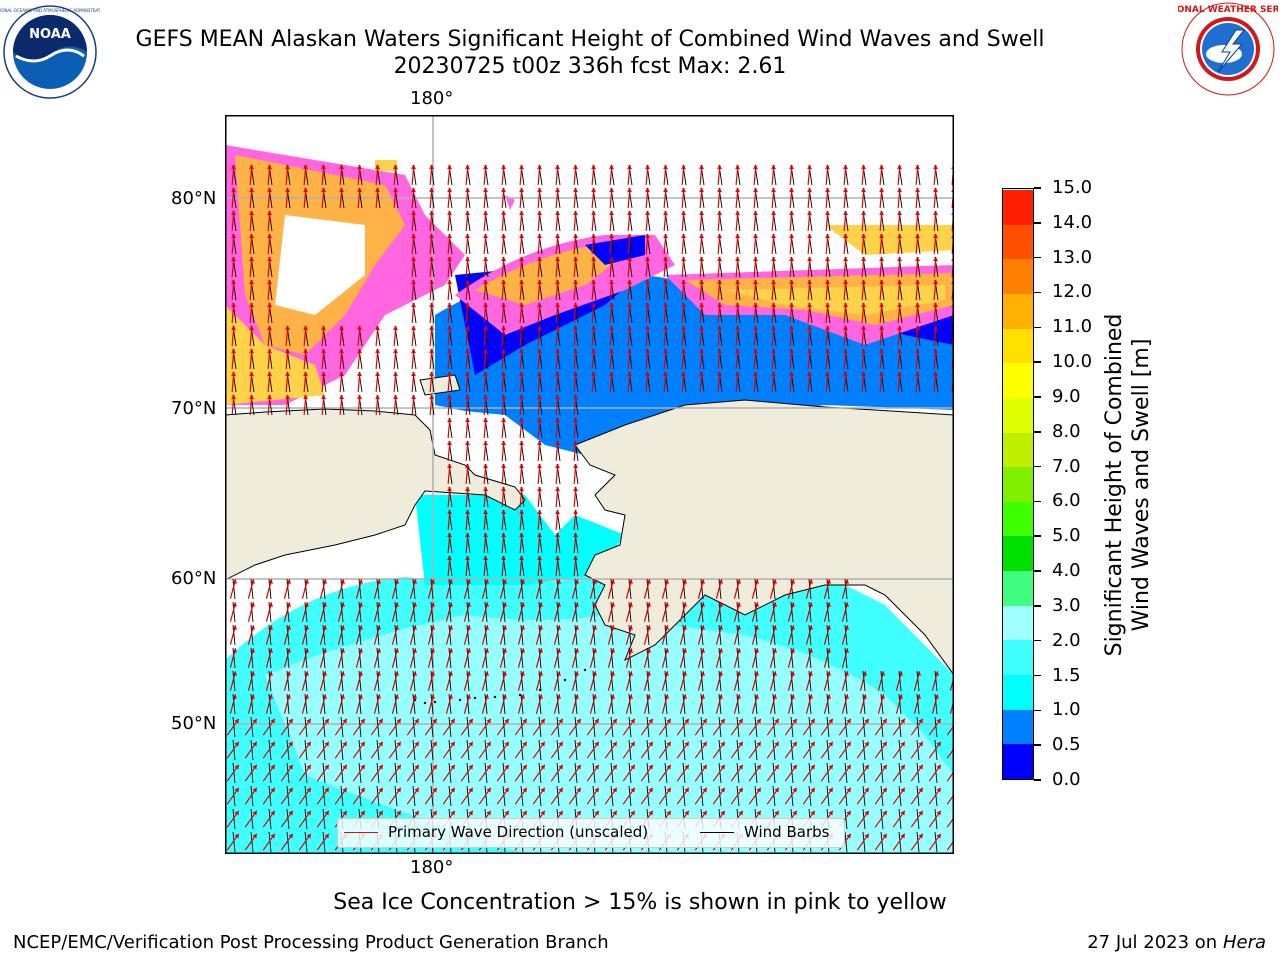 The image size is (1280, 960). I want to click on footer-date-text: 27 Jul 2023 on, so click(1155, 942).